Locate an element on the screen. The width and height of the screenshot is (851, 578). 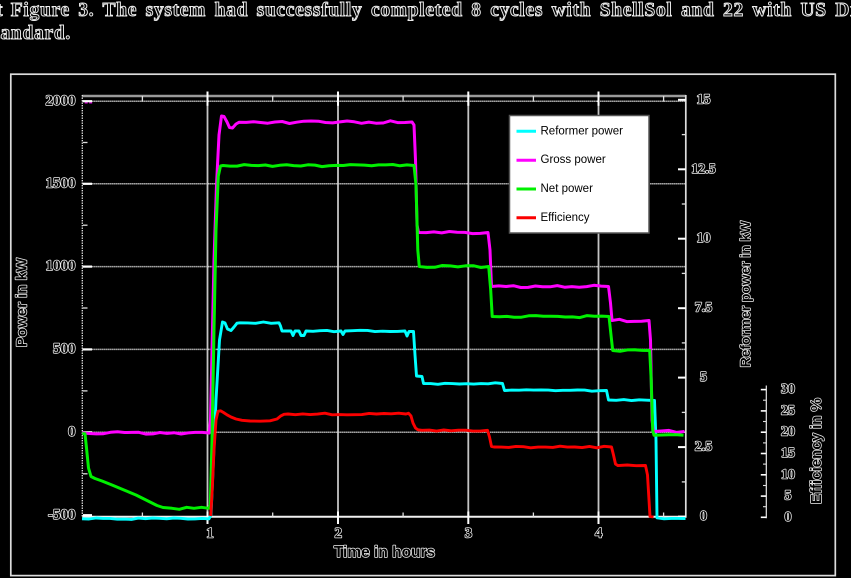
svg-text: 1000 is located at coordinates (61, 266).